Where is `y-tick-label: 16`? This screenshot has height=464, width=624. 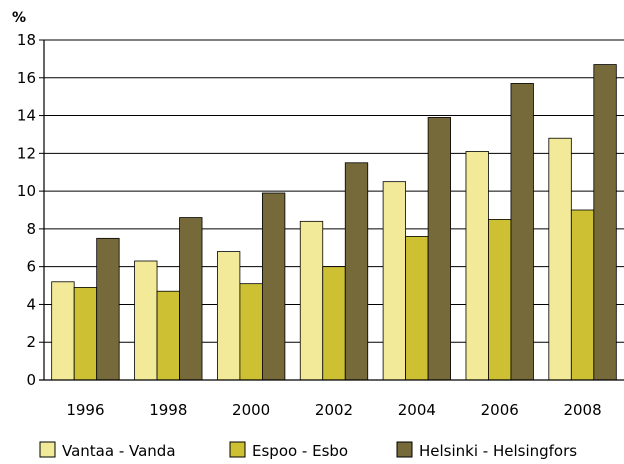
y-tick-label: 16 is located at coordinates (26, 78).